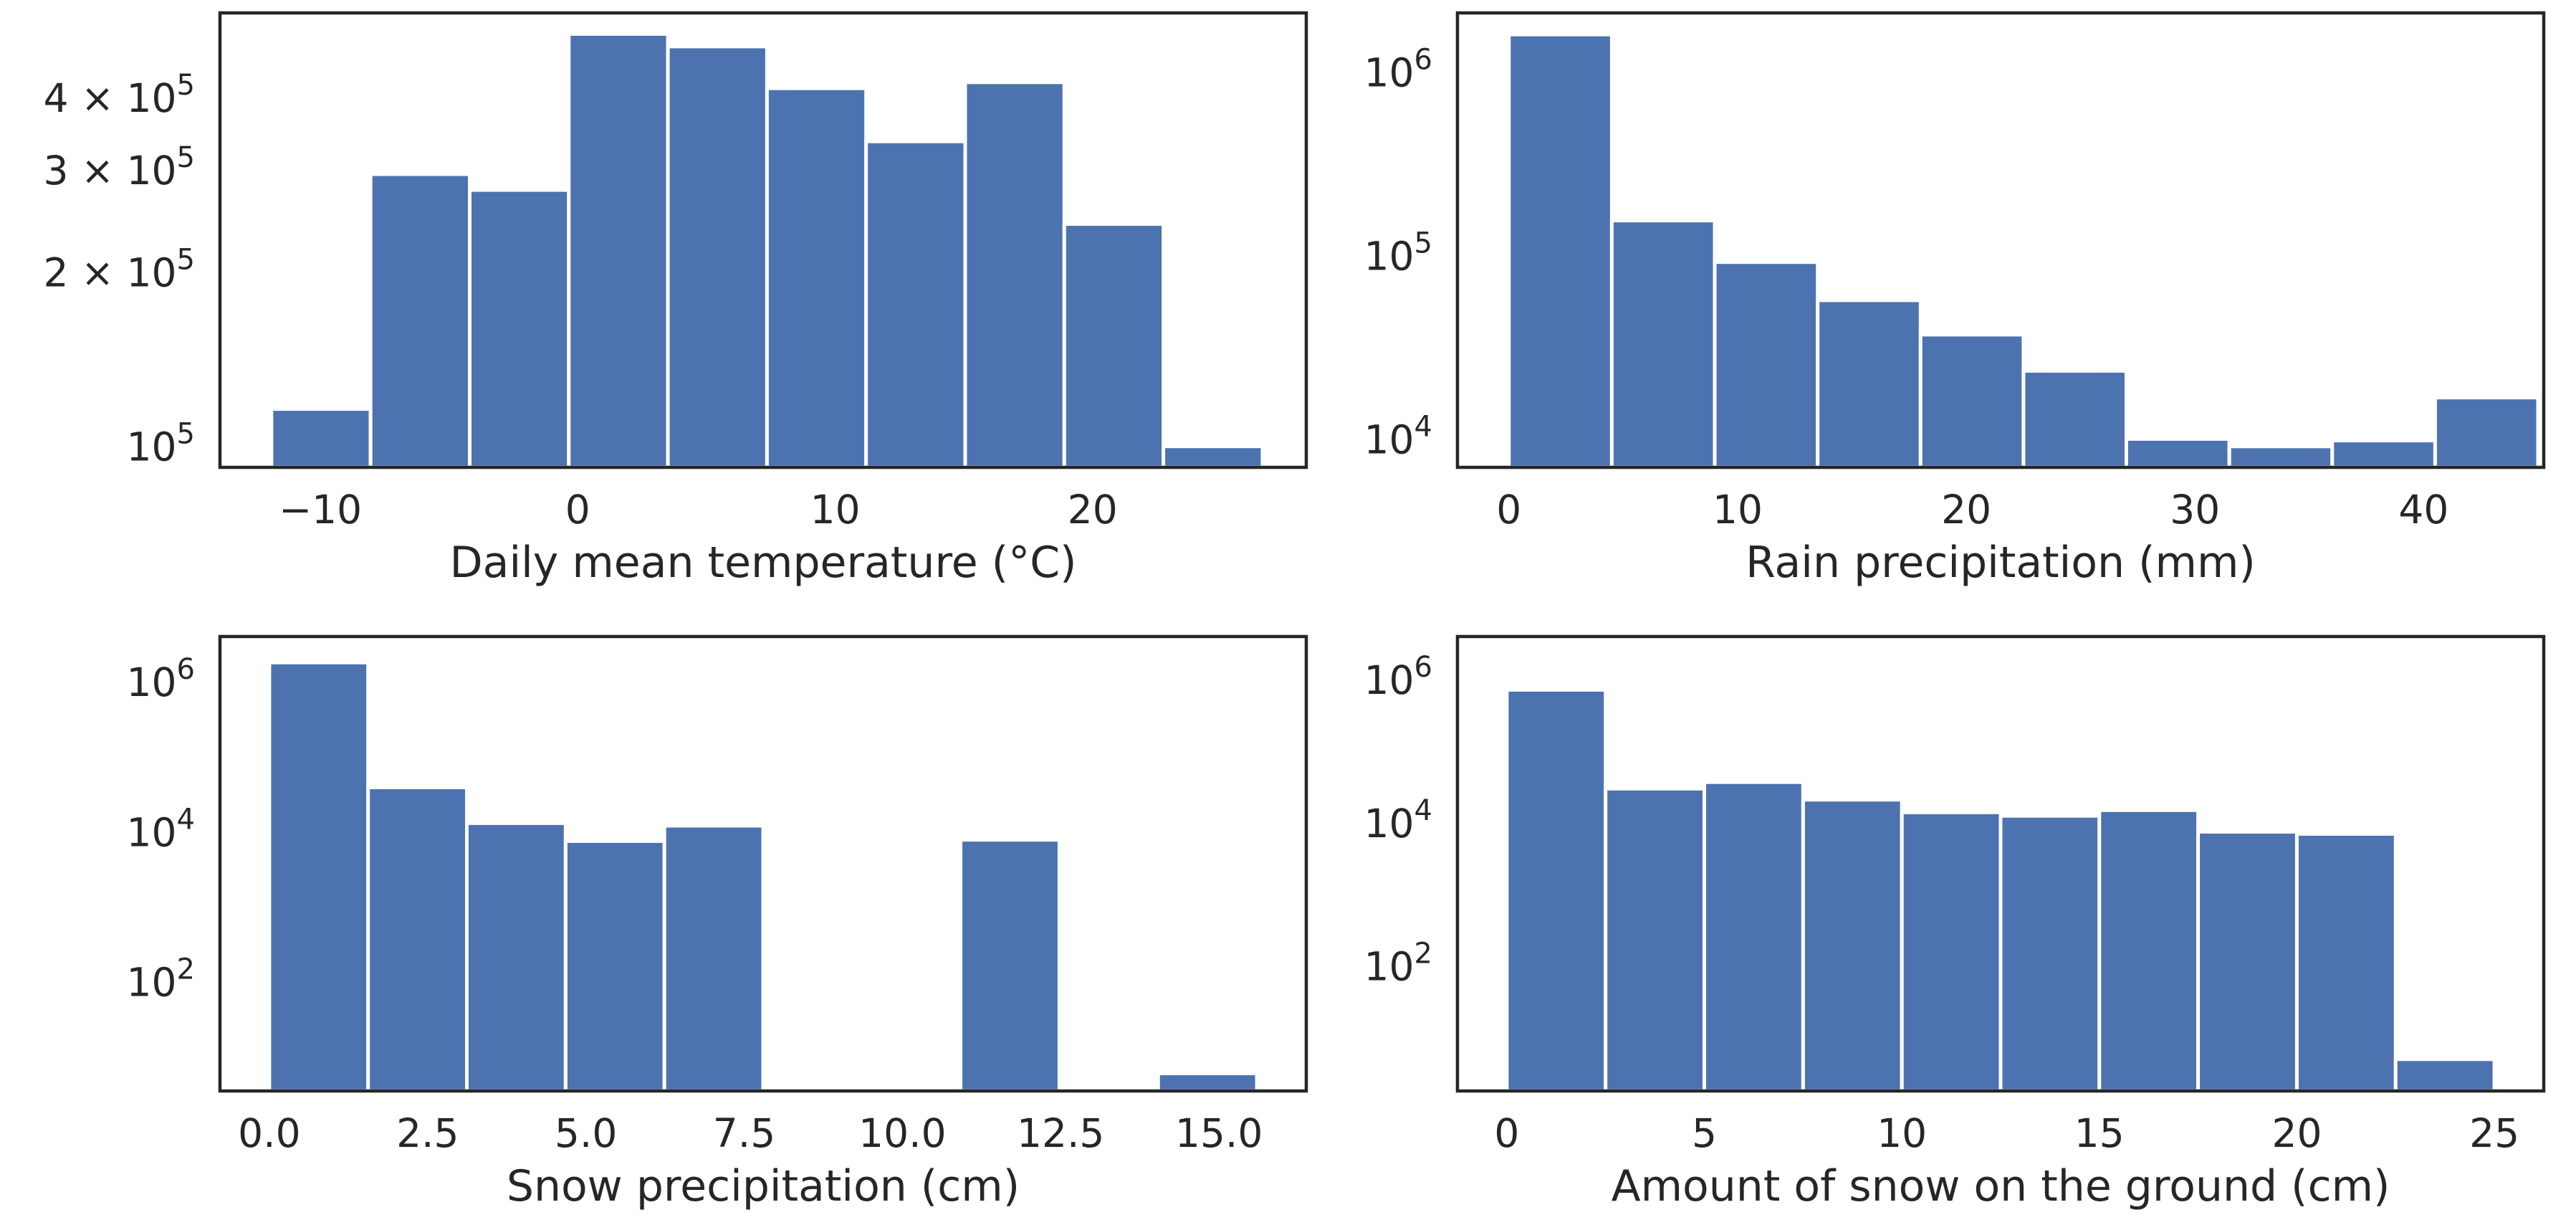 This screenshot has height=1220, width=2576. I want to click on temperature-x-tick-label: 0, so click(577, 510).